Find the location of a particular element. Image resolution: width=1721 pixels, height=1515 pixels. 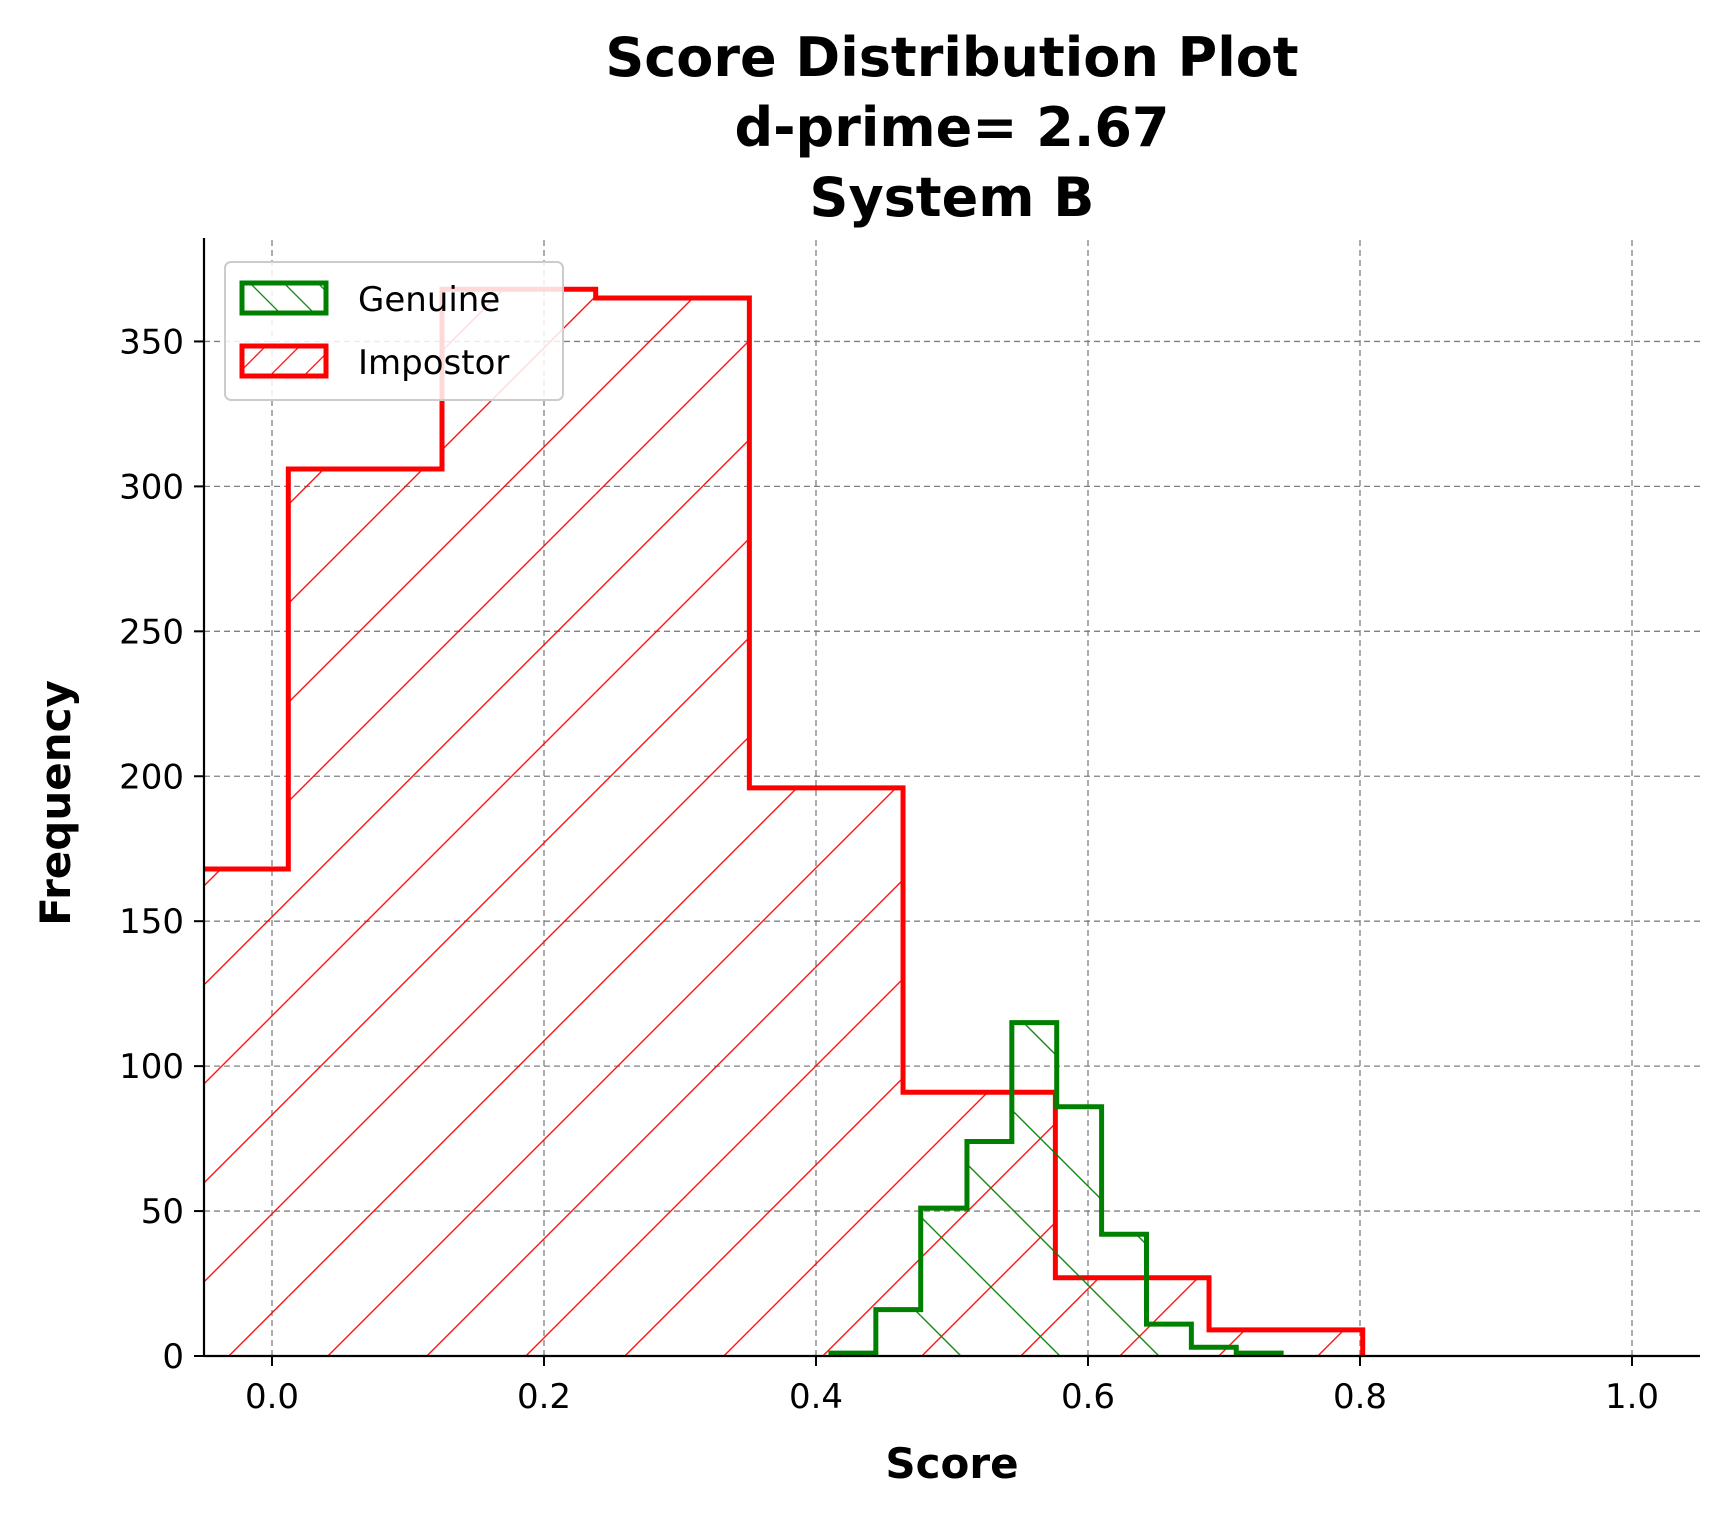

y-tick-label-5: 250 is located at coordinates (151, 632).